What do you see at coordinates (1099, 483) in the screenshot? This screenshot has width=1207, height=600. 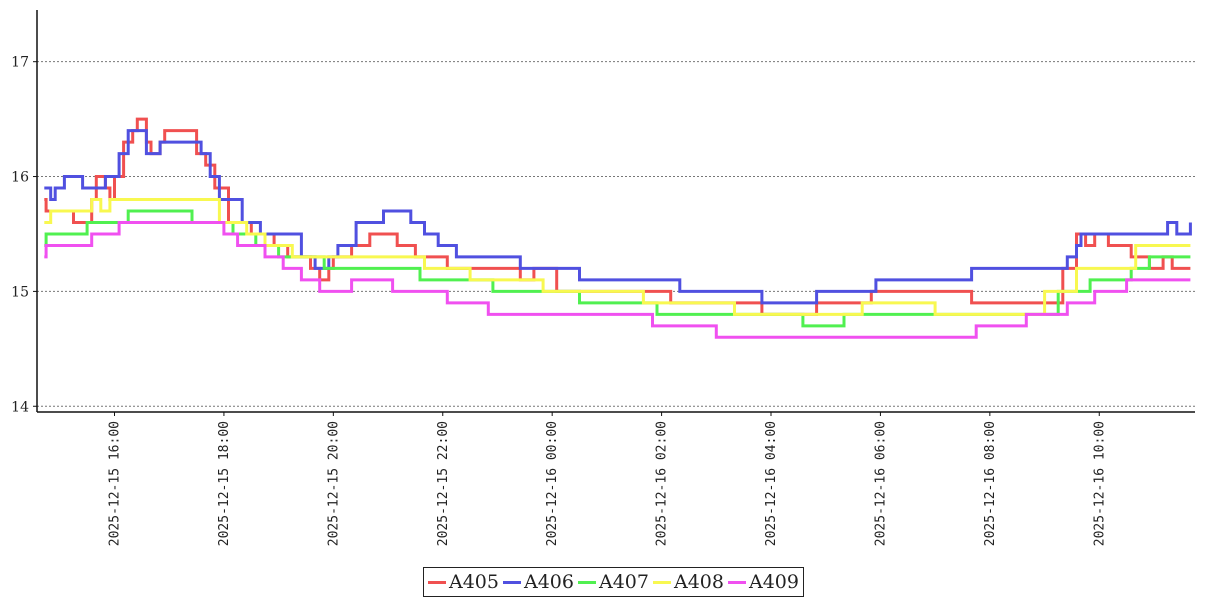 I see `x-tick-label: 2025-12-16 10:00` at bounding box center [1099, 483].